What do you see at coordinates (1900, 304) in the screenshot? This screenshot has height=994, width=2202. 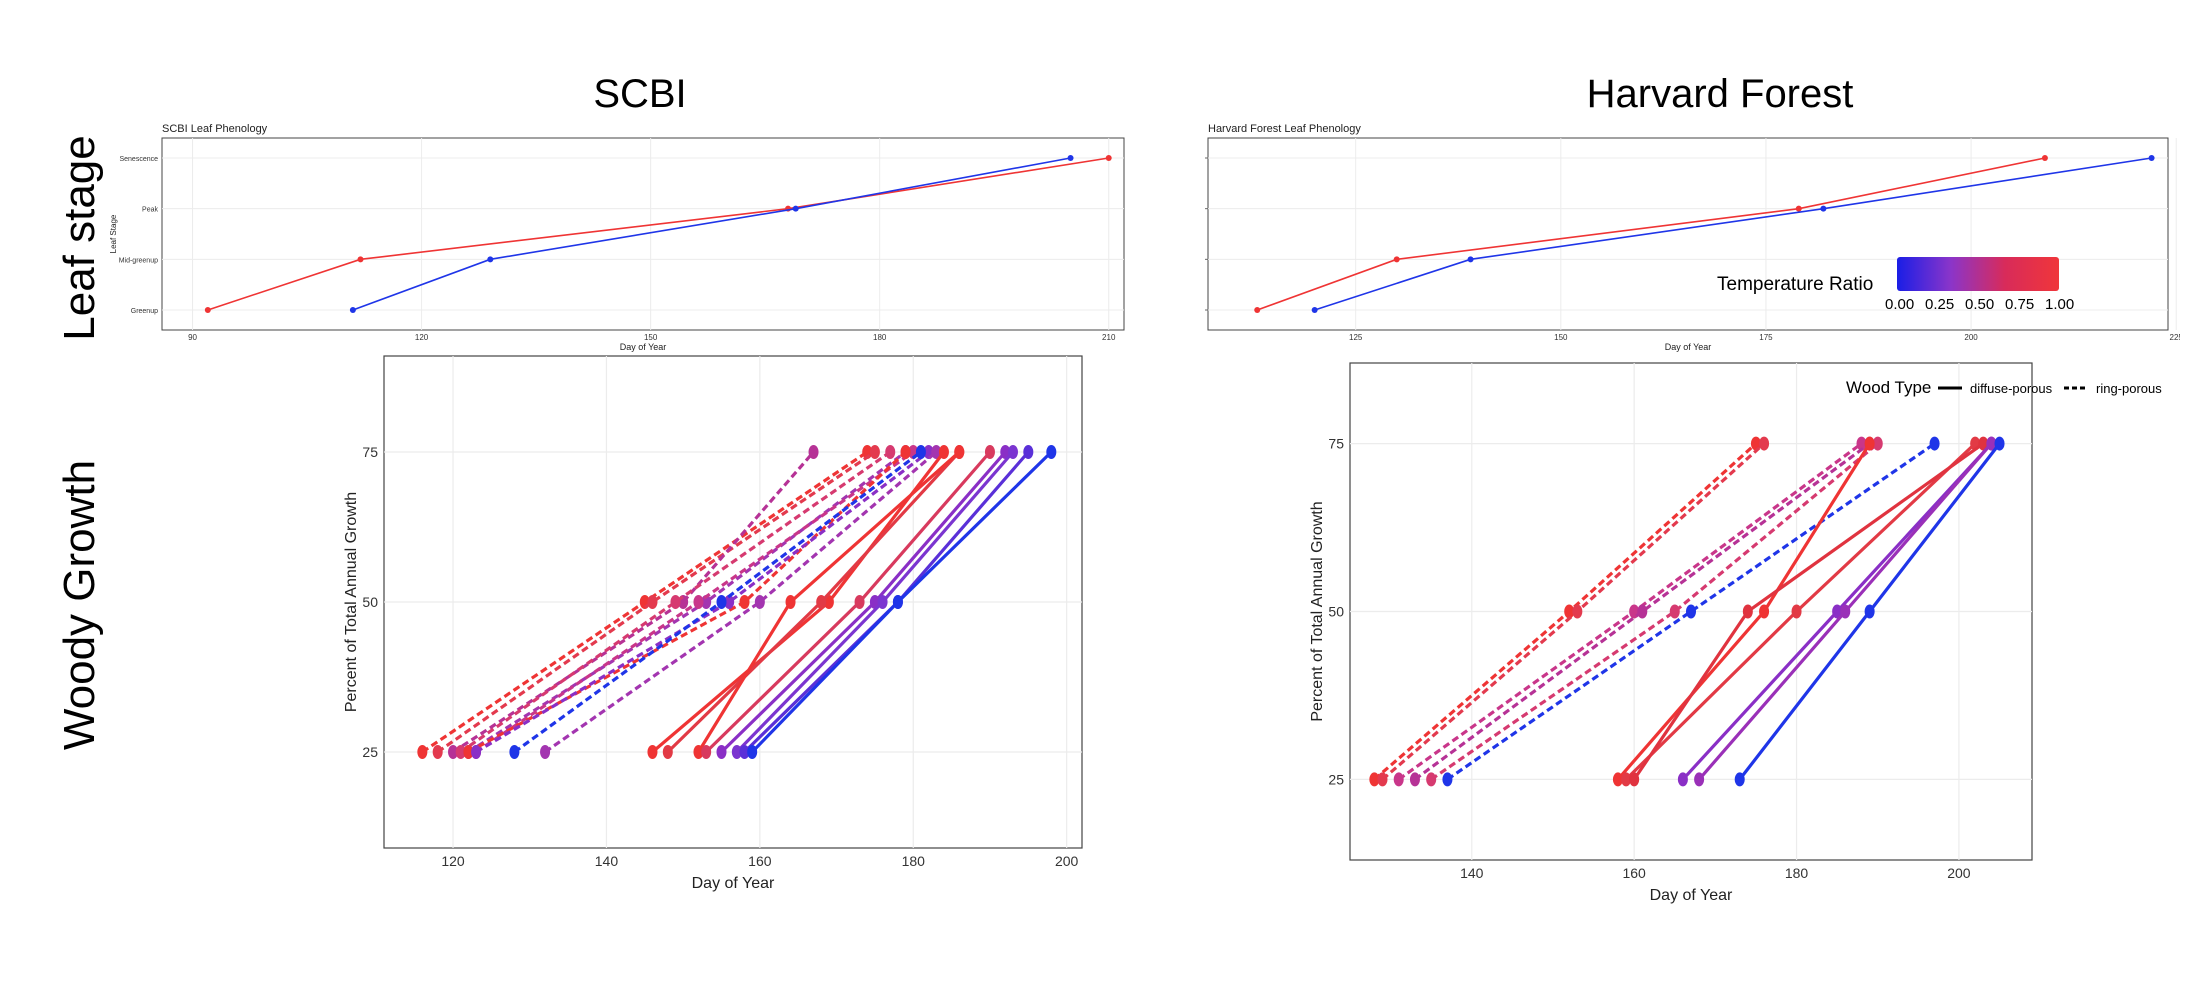 I see `temperature-tick: 0.00` at bounding box center [1900, 304].